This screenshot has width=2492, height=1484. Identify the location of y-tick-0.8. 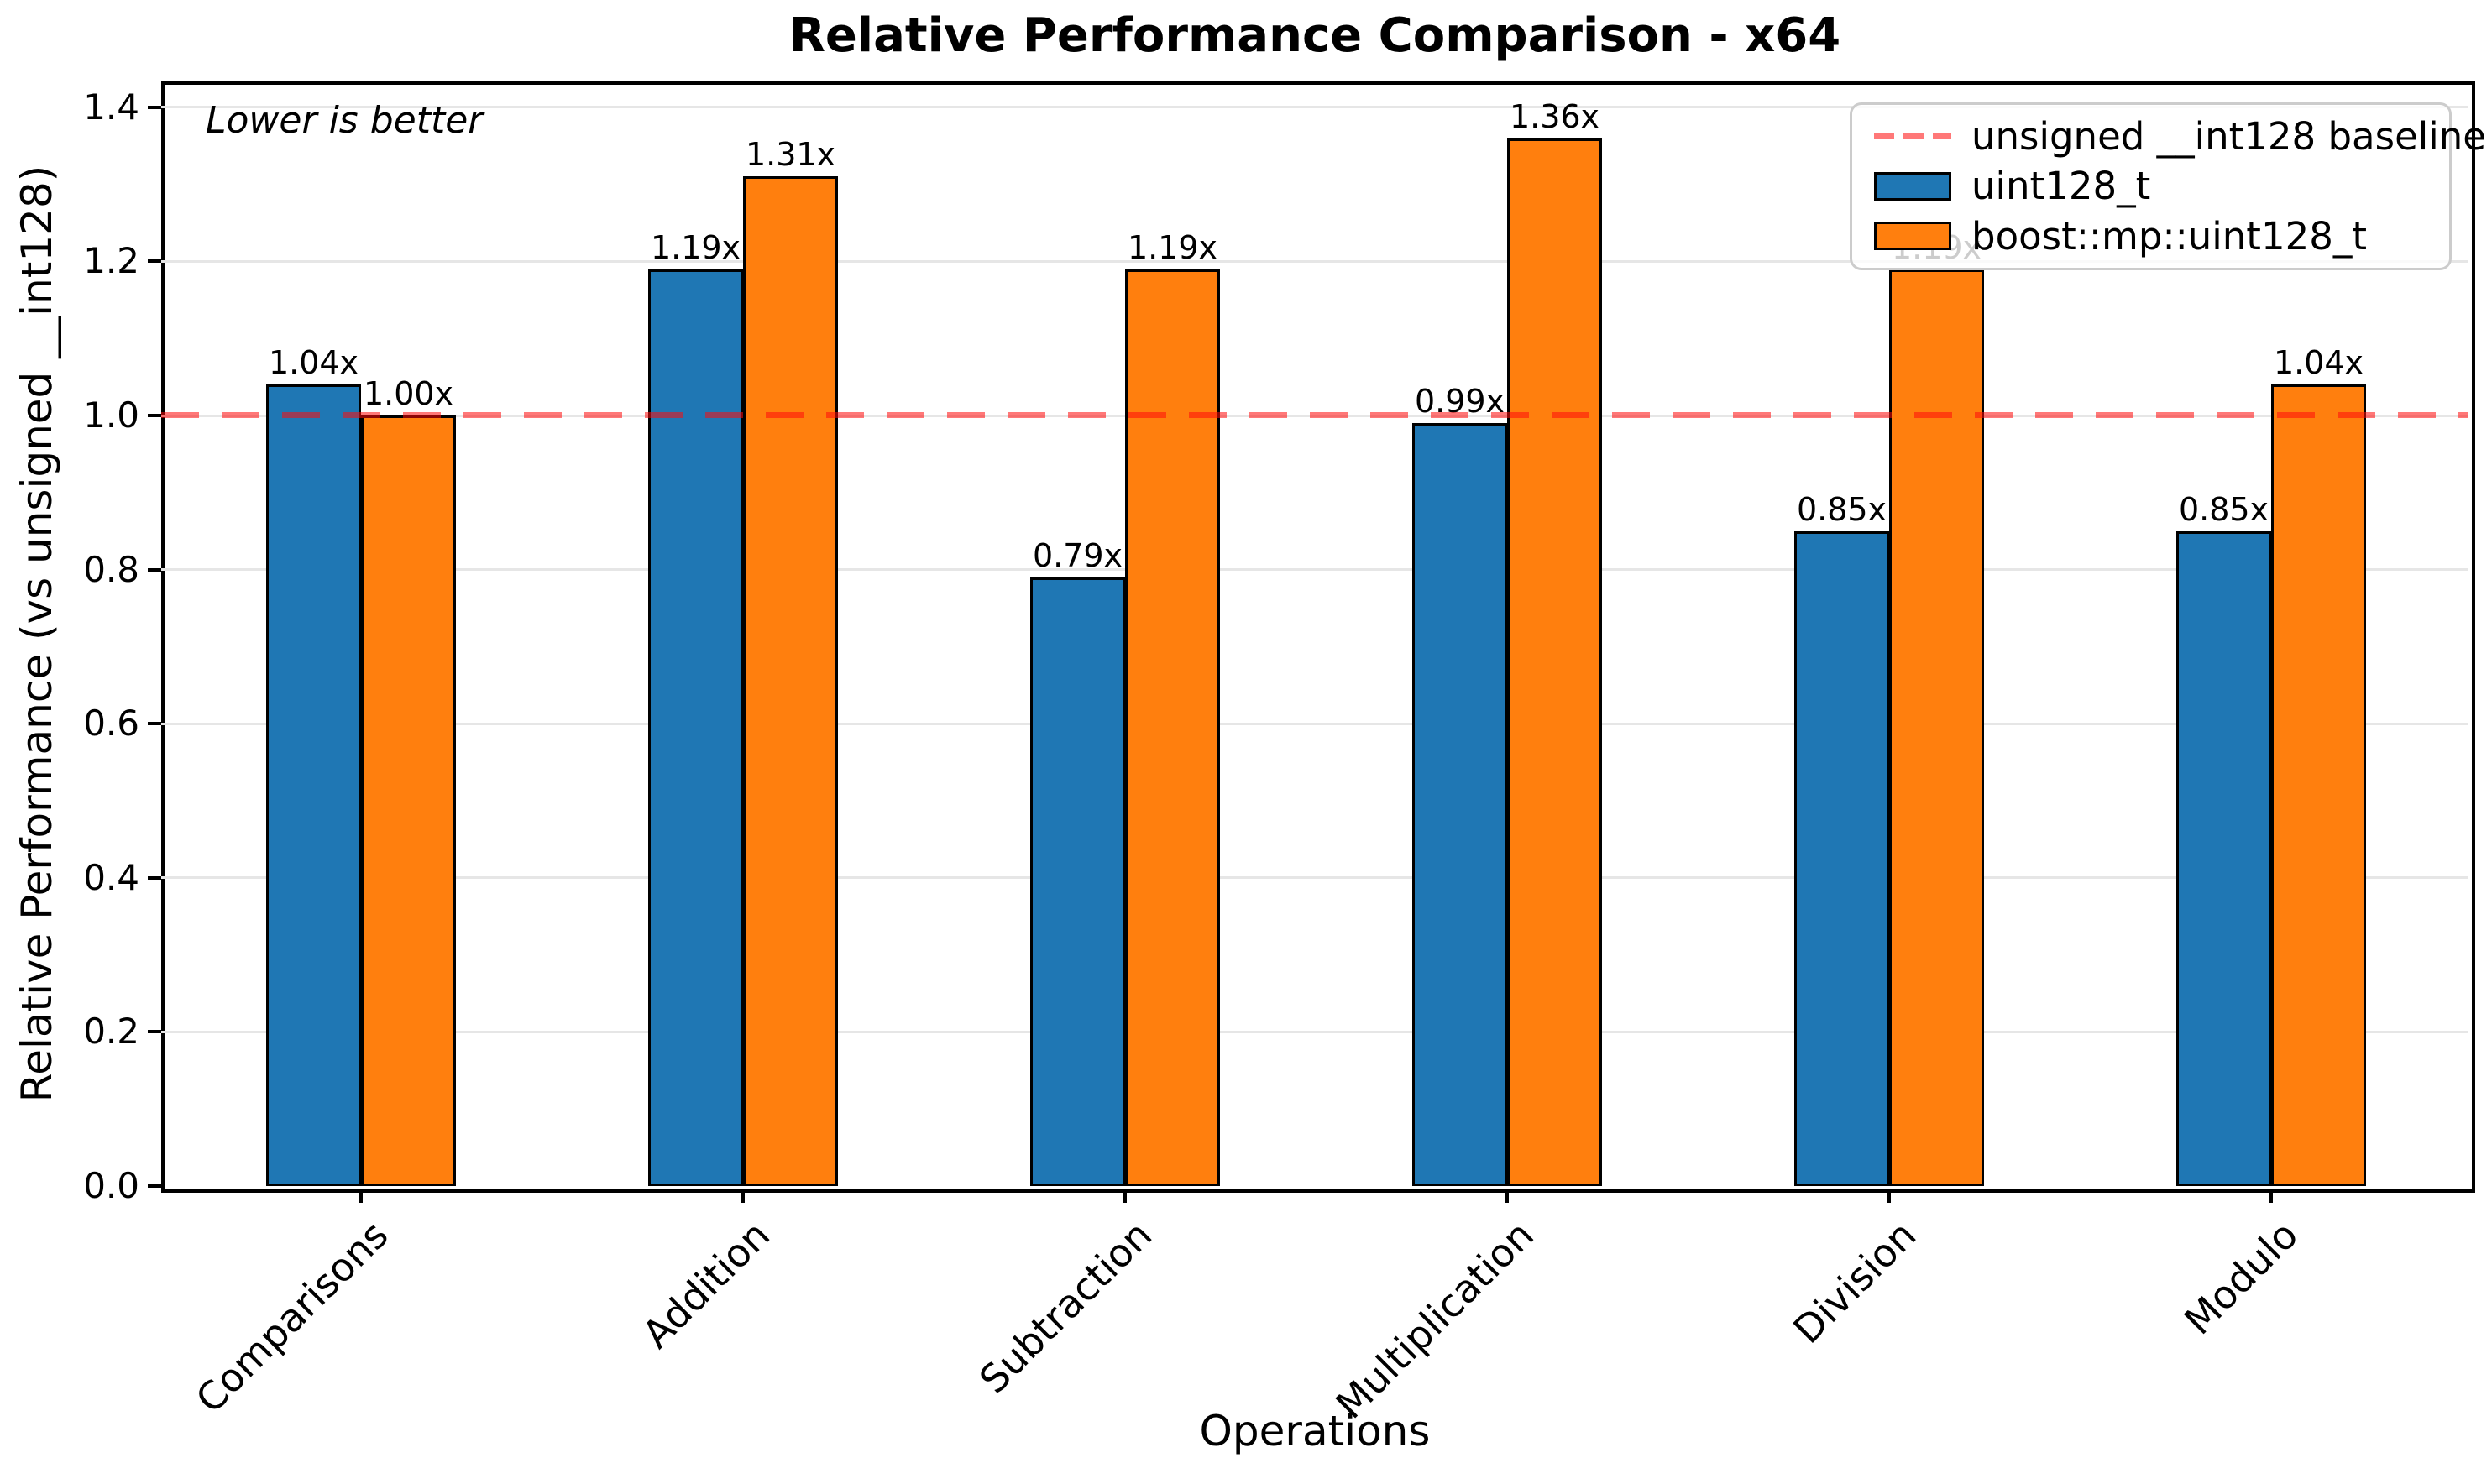
(154, 569).